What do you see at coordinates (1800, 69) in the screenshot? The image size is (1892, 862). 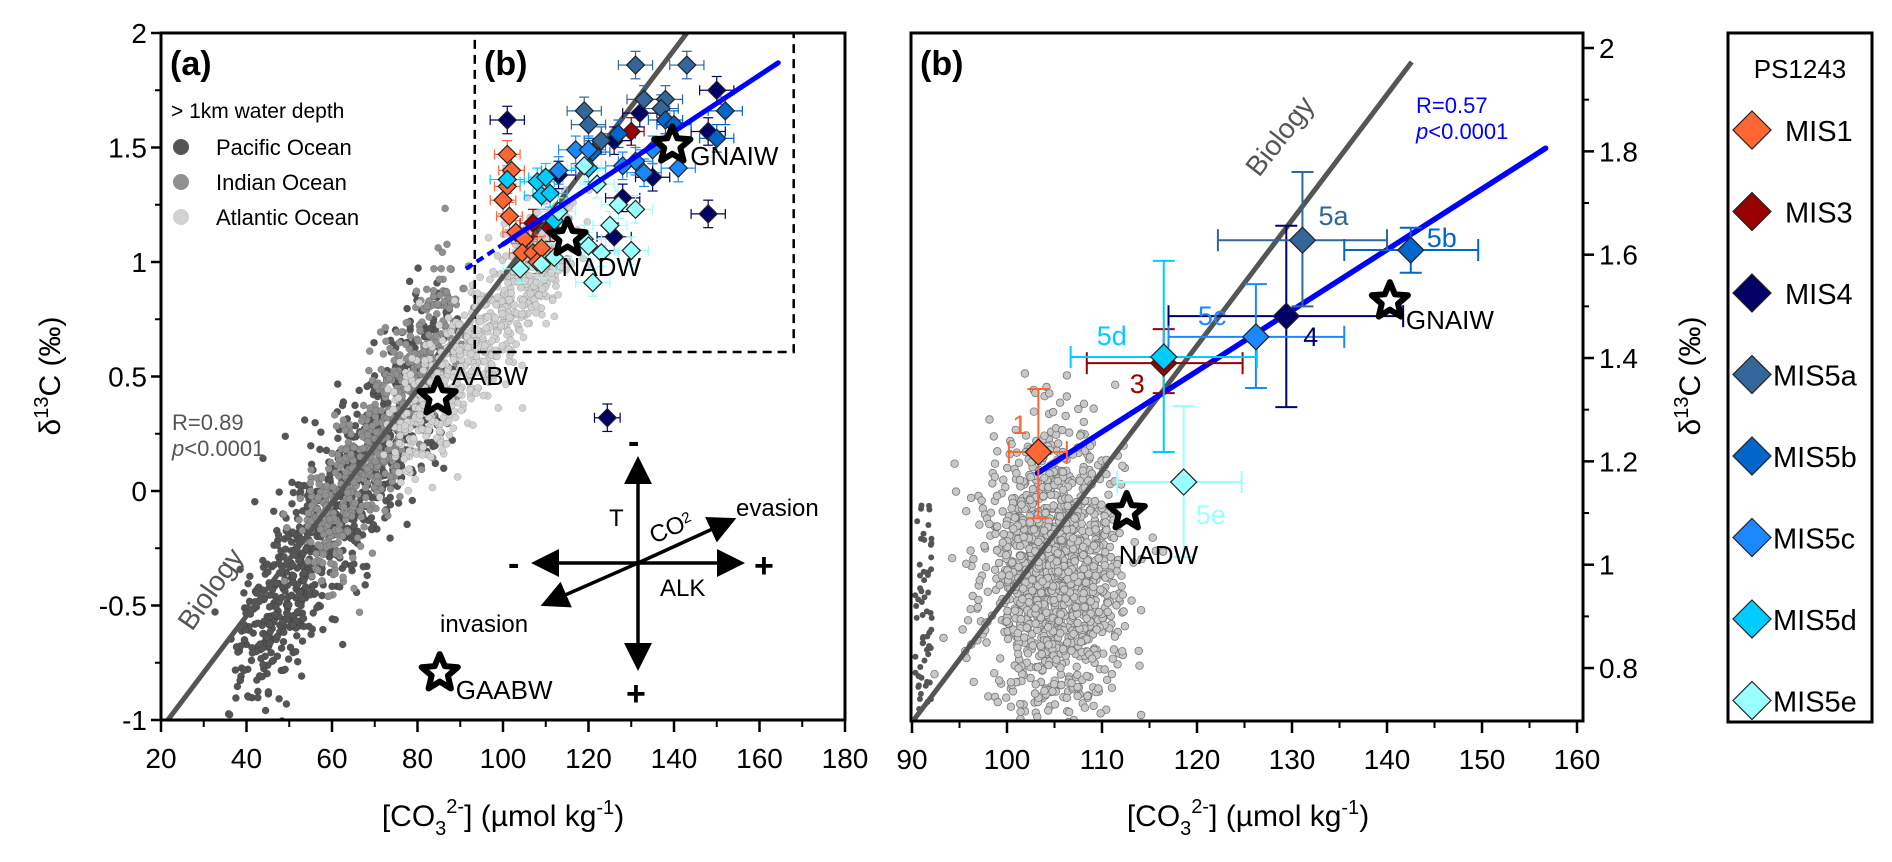 I see `legend-title: PS1243` at bounding box center [1800, 69].